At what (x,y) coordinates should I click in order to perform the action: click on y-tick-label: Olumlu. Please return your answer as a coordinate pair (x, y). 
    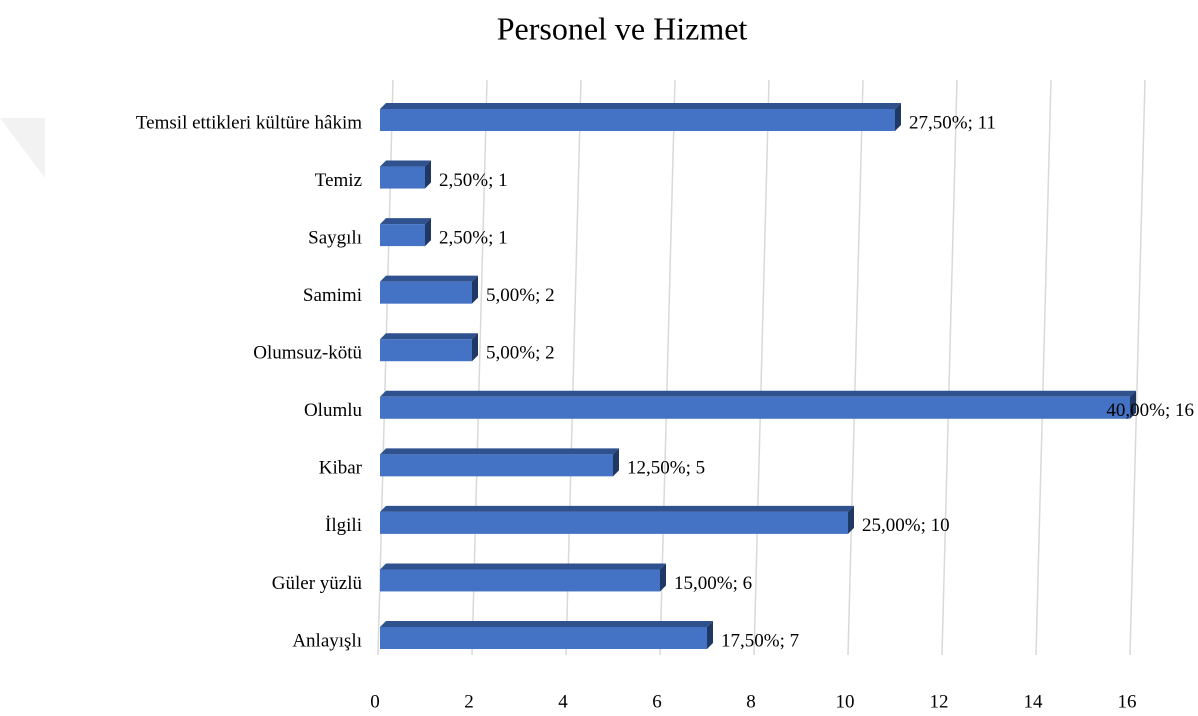
    Looking at the image, I should click on (333, 410).